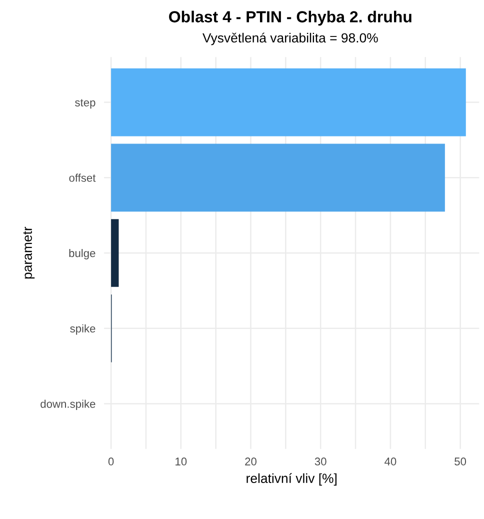  What do you see at coordinates (29, 252) in the screenshot?
I see `y-axis-title: parametr` at bounding box center [29, 252].